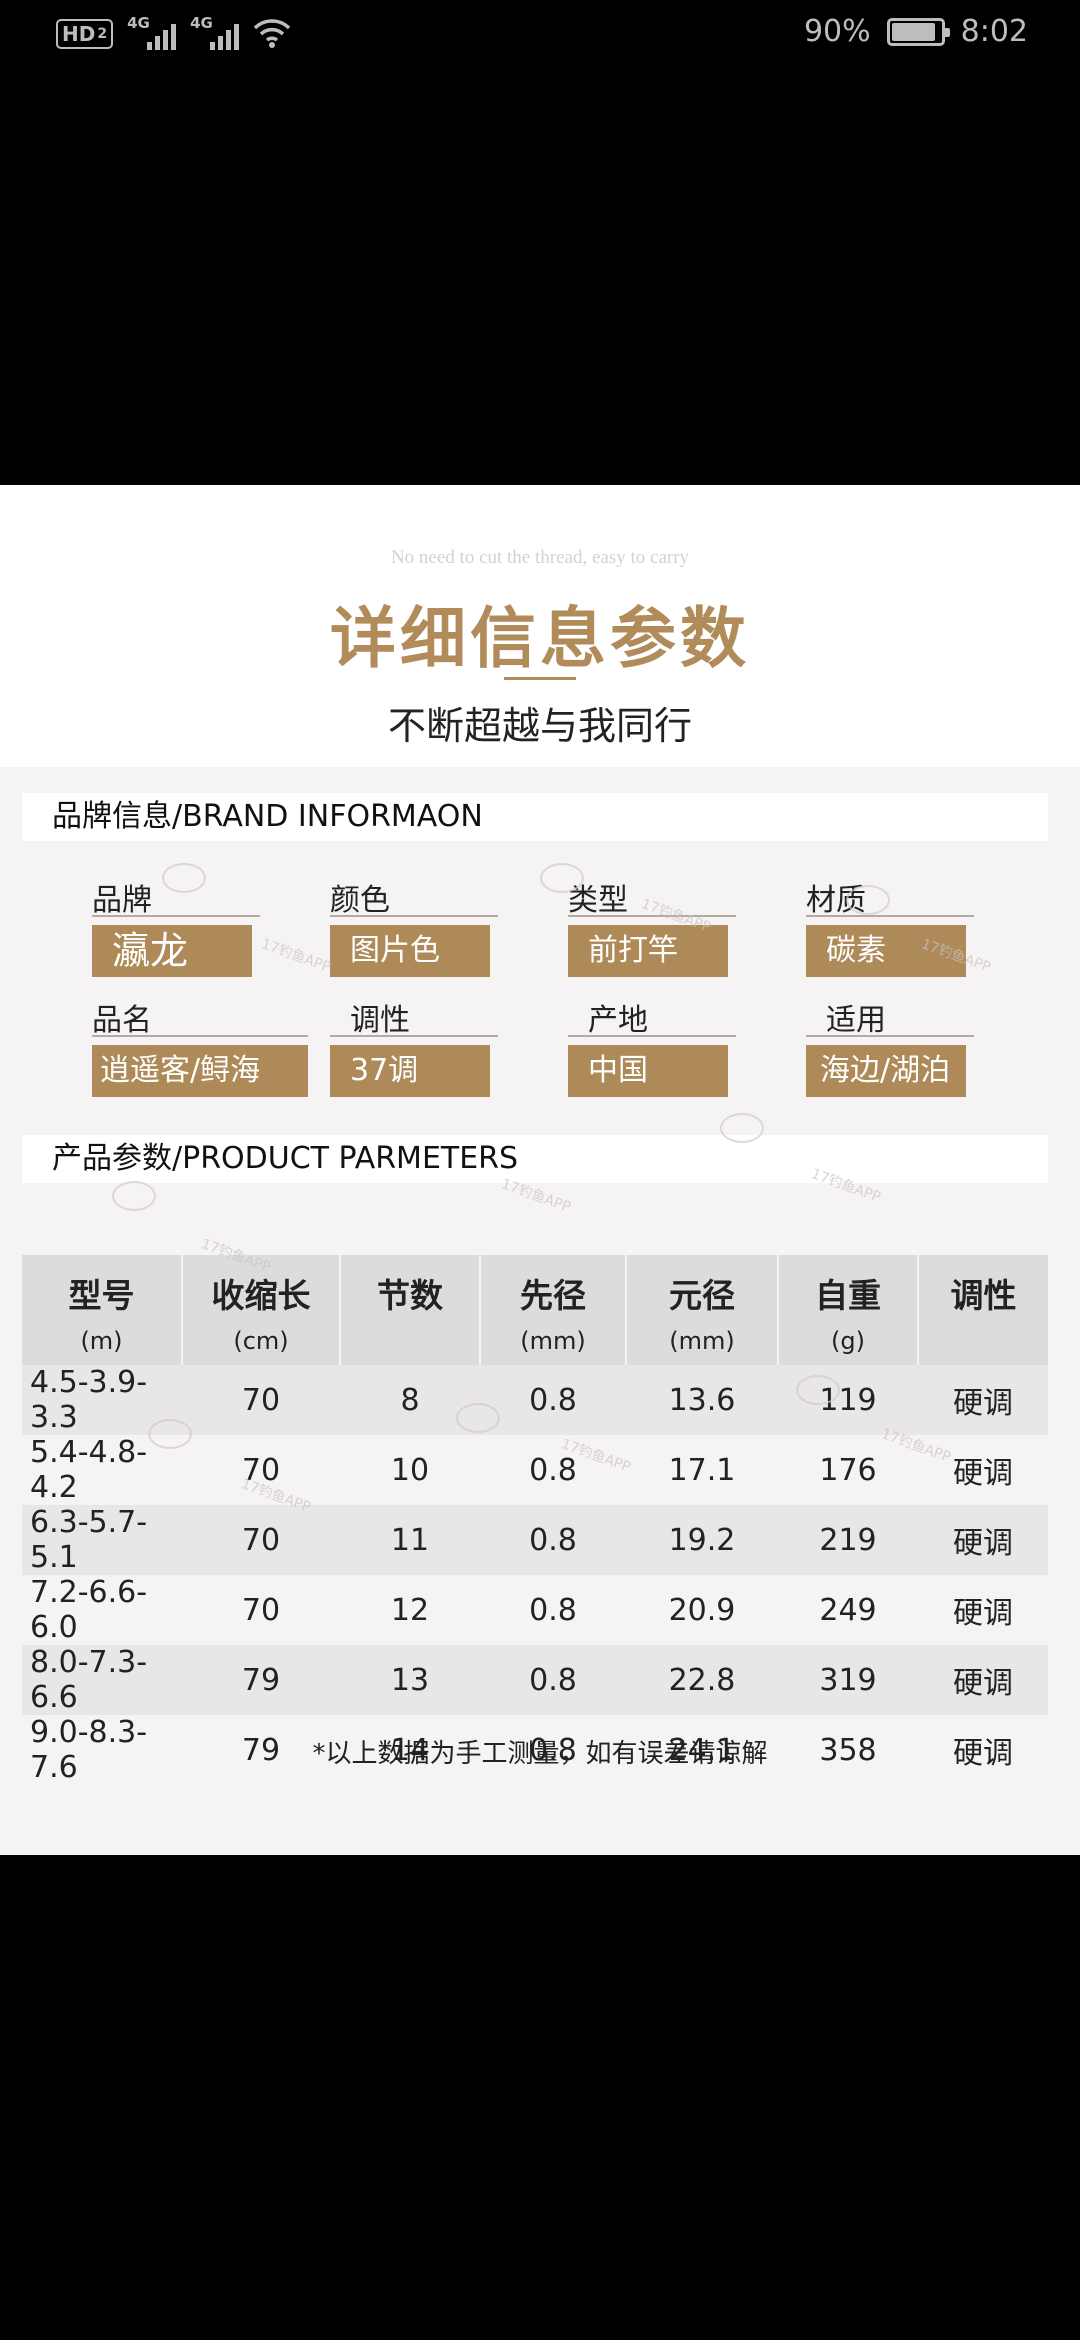 Image resolution: width=1080 pixels, height=2340 pixels. Describe the element at coordinates (540, 38) in the screenshot. I see `status-bar: HD 2 4G 4G 90% 8:02` at that location.